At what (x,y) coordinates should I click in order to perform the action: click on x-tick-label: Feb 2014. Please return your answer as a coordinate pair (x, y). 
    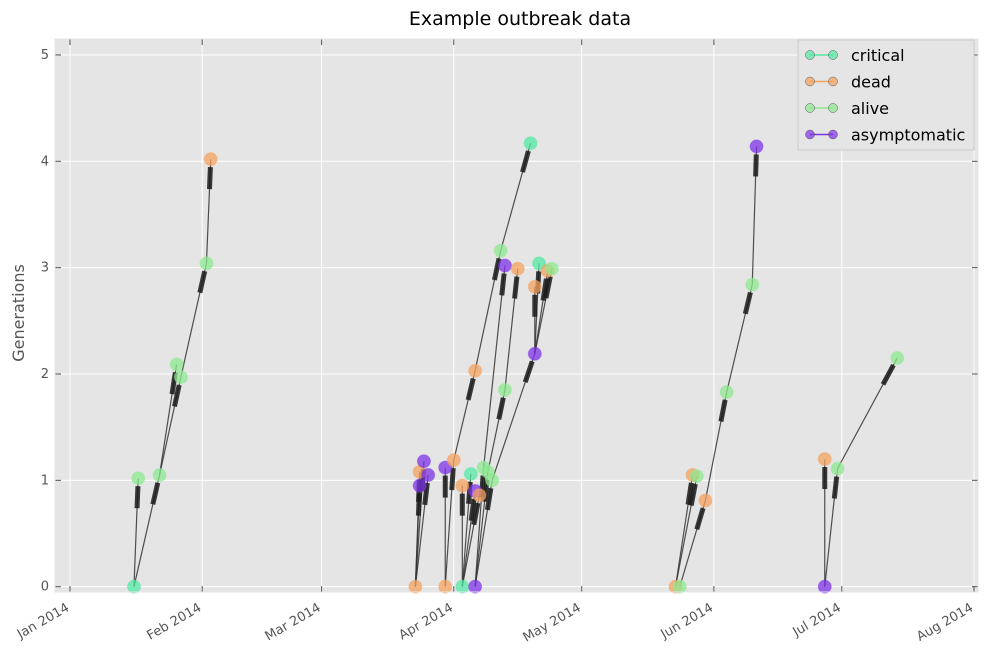
    Looking at the image, I should click on (175, 621).